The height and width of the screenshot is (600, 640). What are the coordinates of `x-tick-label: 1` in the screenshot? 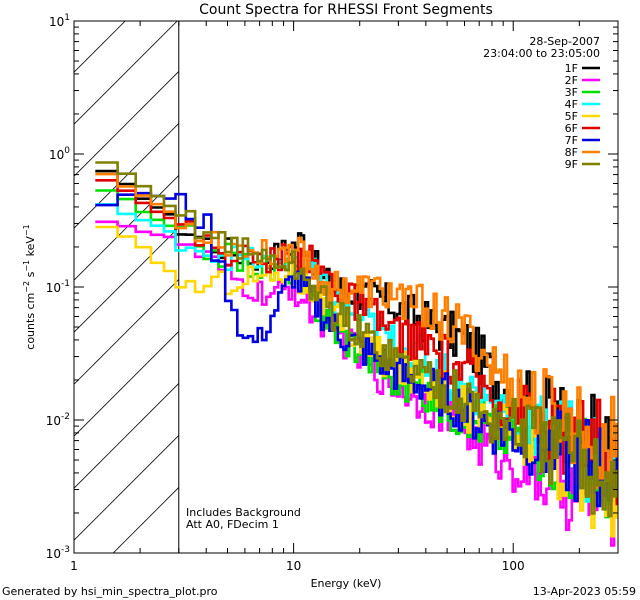 It's located at (74, 566).